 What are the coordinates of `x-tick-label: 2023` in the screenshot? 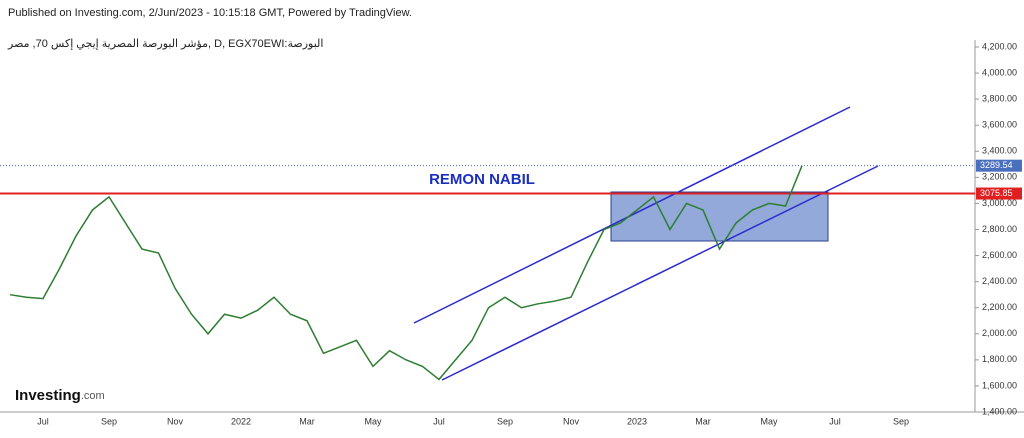 It's located at (637, 421).